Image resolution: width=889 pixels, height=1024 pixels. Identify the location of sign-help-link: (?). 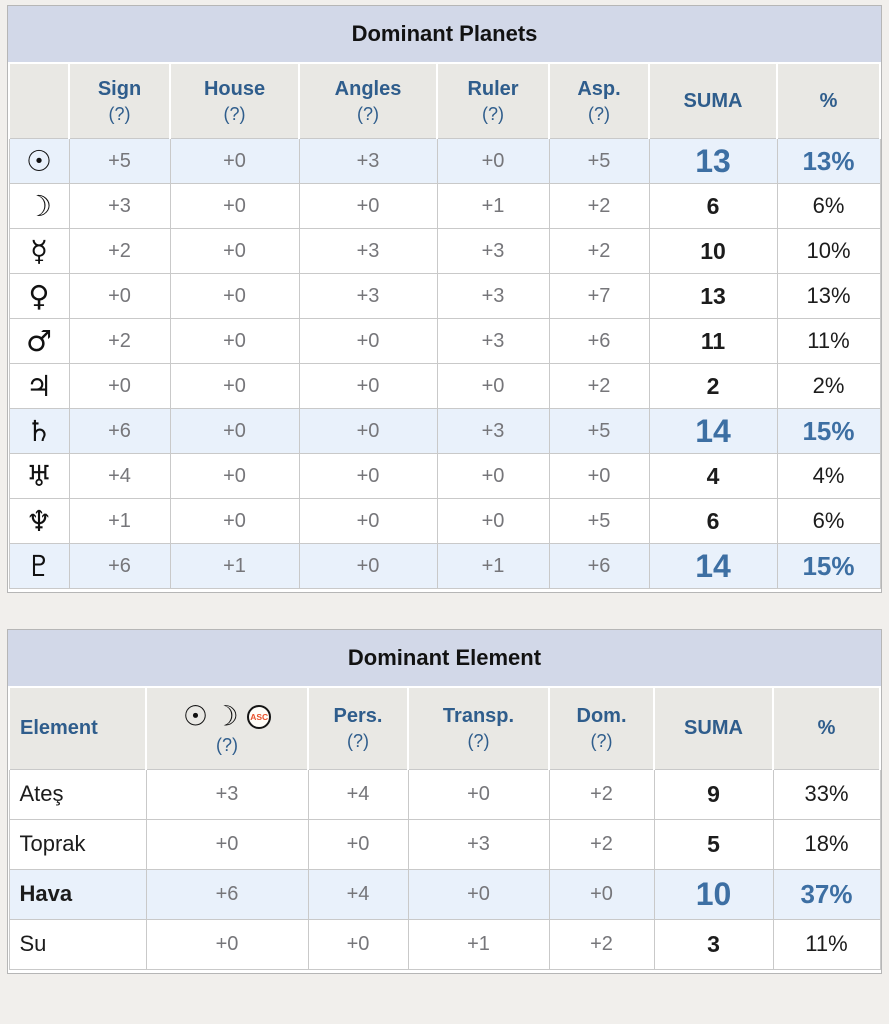
(119, 114).